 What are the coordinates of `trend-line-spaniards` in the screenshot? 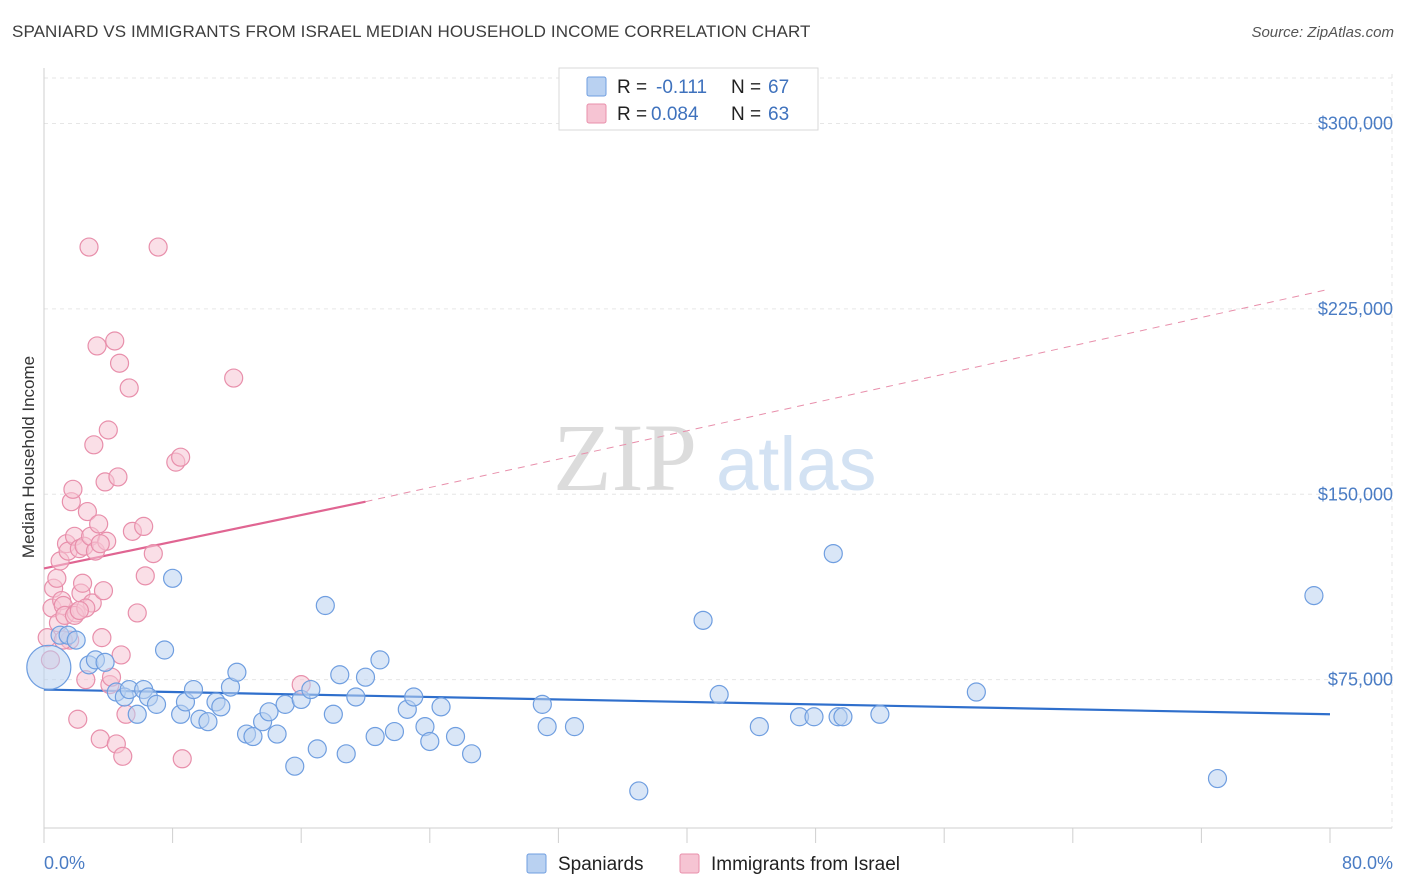 It's located at (687, 702).